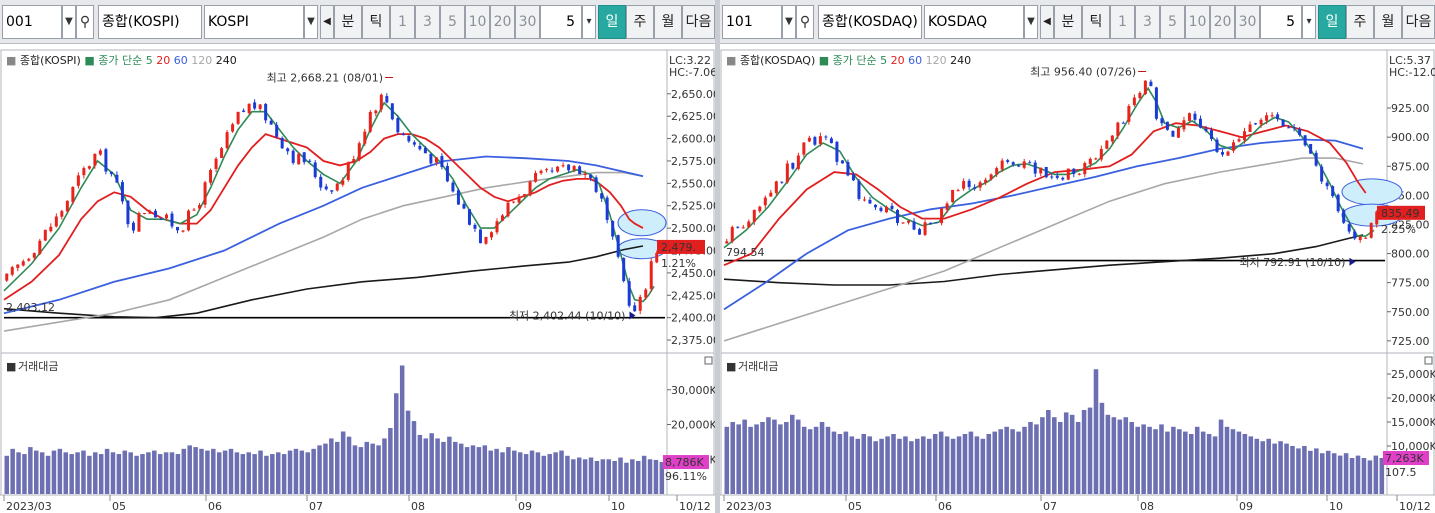 The width and height of the screenshot is (1435, 513). Describe the element at coordinates (693, 183) in the screenshot. I see `y-tick-label: 2,550.00` at that location.